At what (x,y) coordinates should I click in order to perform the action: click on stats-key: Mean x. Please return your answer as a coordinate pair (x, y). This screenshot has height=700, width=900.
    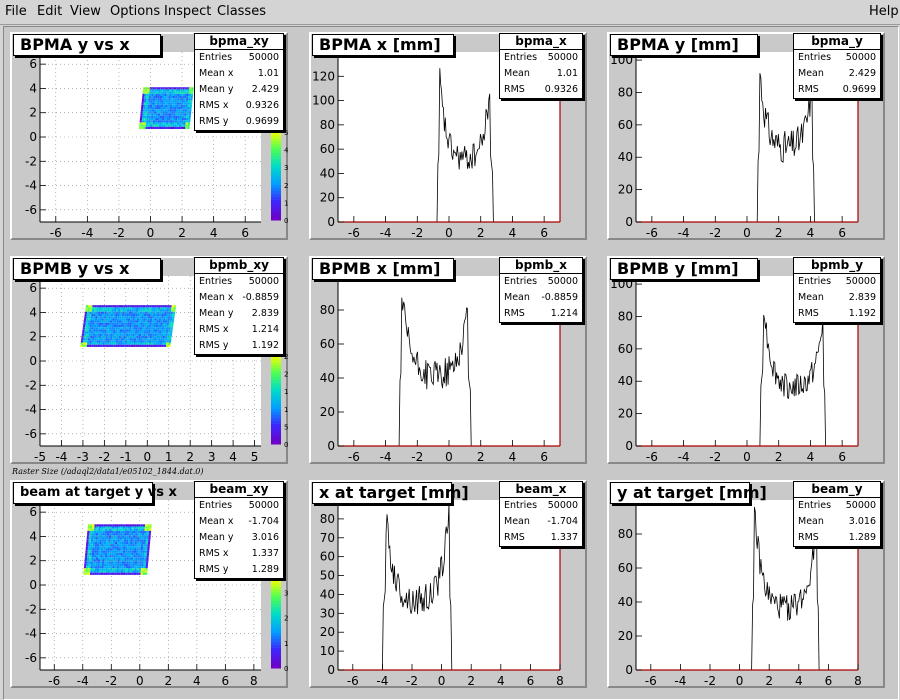
    Looking at the image, I should click on (216, 73).